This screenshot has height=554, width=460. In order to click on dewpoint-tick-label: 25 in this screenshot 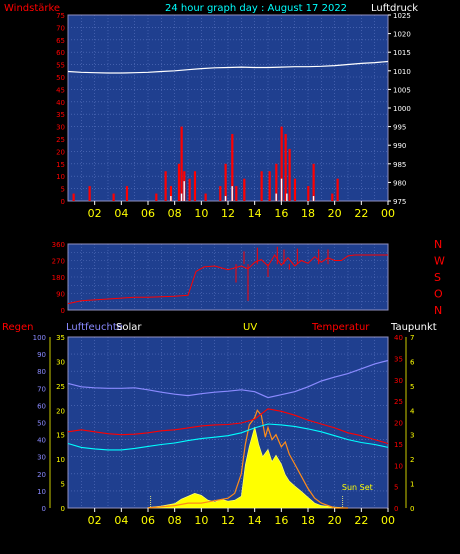, I will do `click(398, 402)`.